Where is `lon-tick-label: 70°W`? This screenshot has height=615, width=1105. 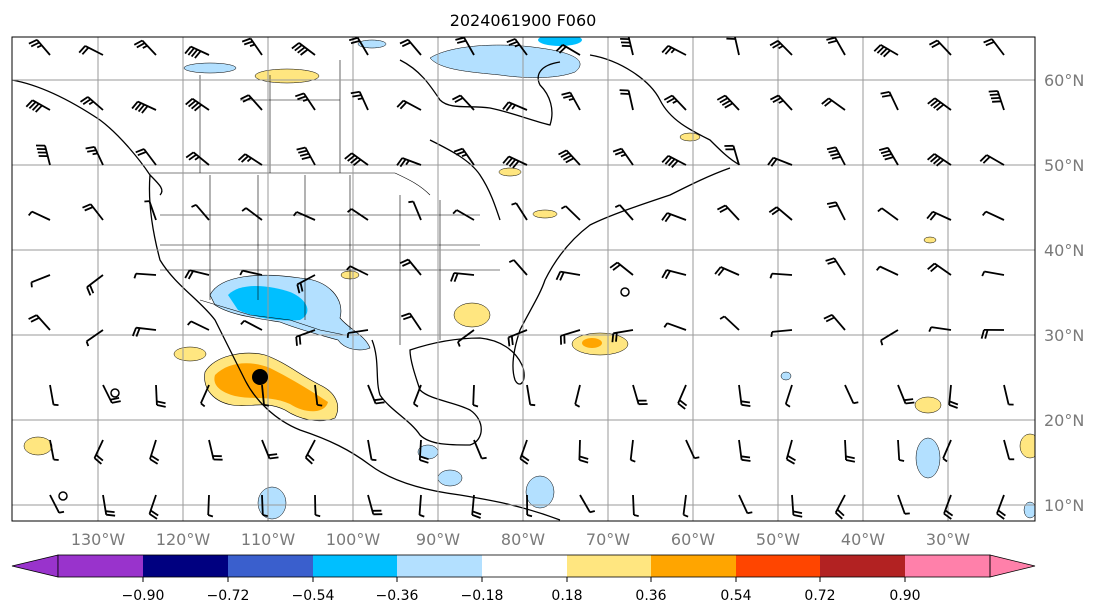 lon-tick-label: 70°W is located at coordinates (608, 539).